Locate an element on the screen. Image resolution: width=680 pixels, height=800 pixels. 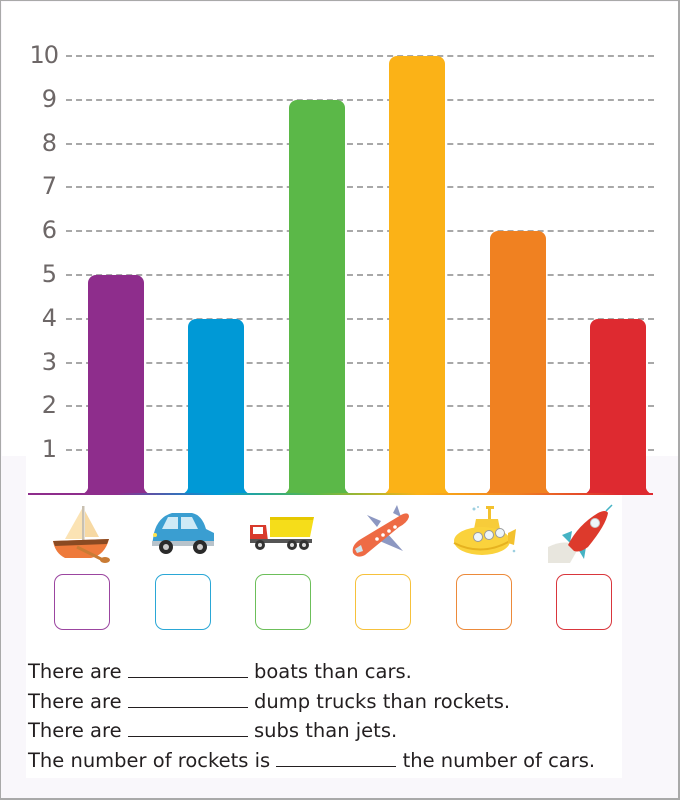
bar-car is located at coordinates (216, 406).